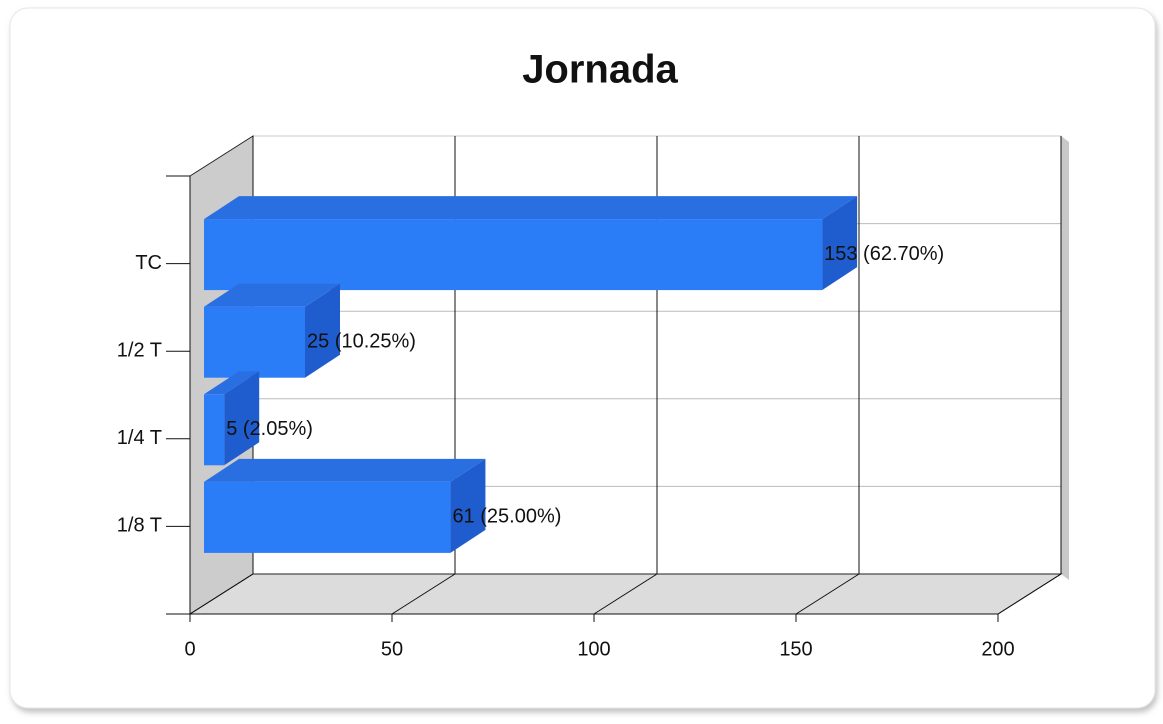 The height and width of the screenshot is (724, 1163). I want to click on y-tick-label: TC, so click(148, 263).